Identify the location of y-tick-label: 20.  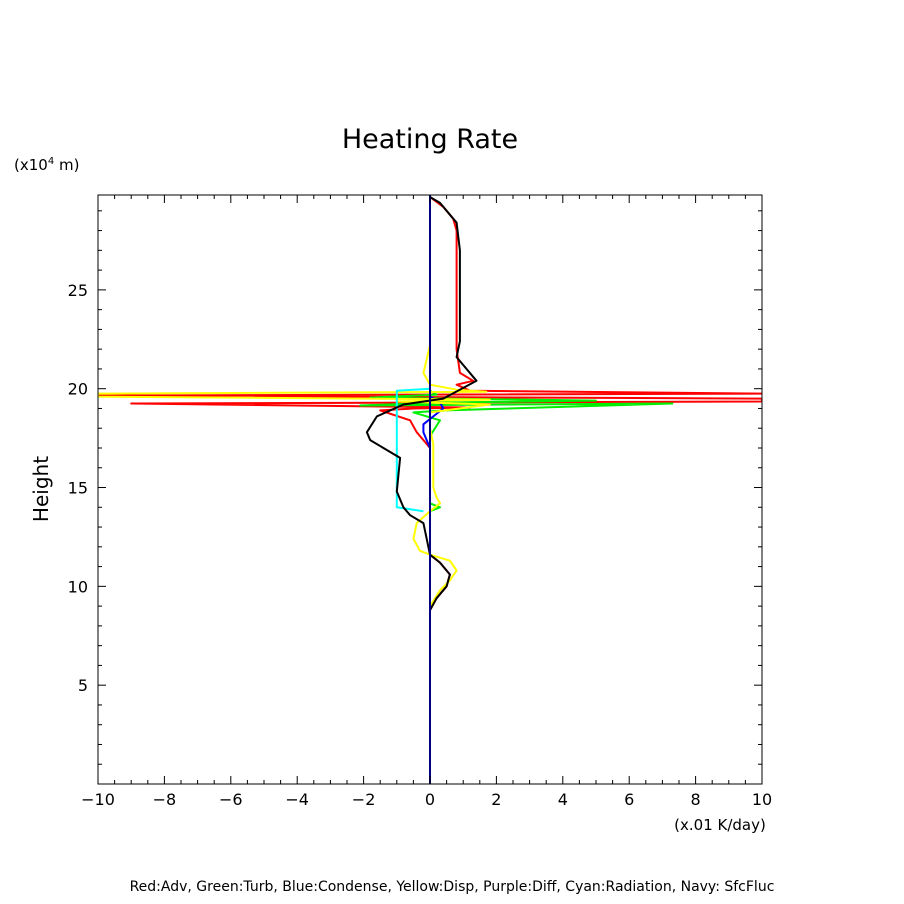
(78, 389).